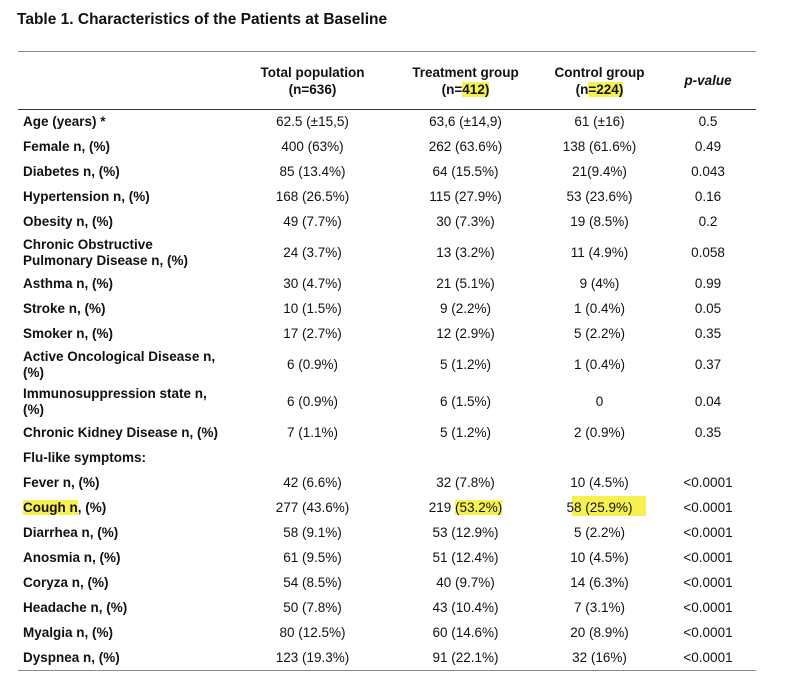  What do you see at coordinates (67, 146) in the screenshot?
I see `row-label: Female n, (%)` at bounding box center [67, 146].